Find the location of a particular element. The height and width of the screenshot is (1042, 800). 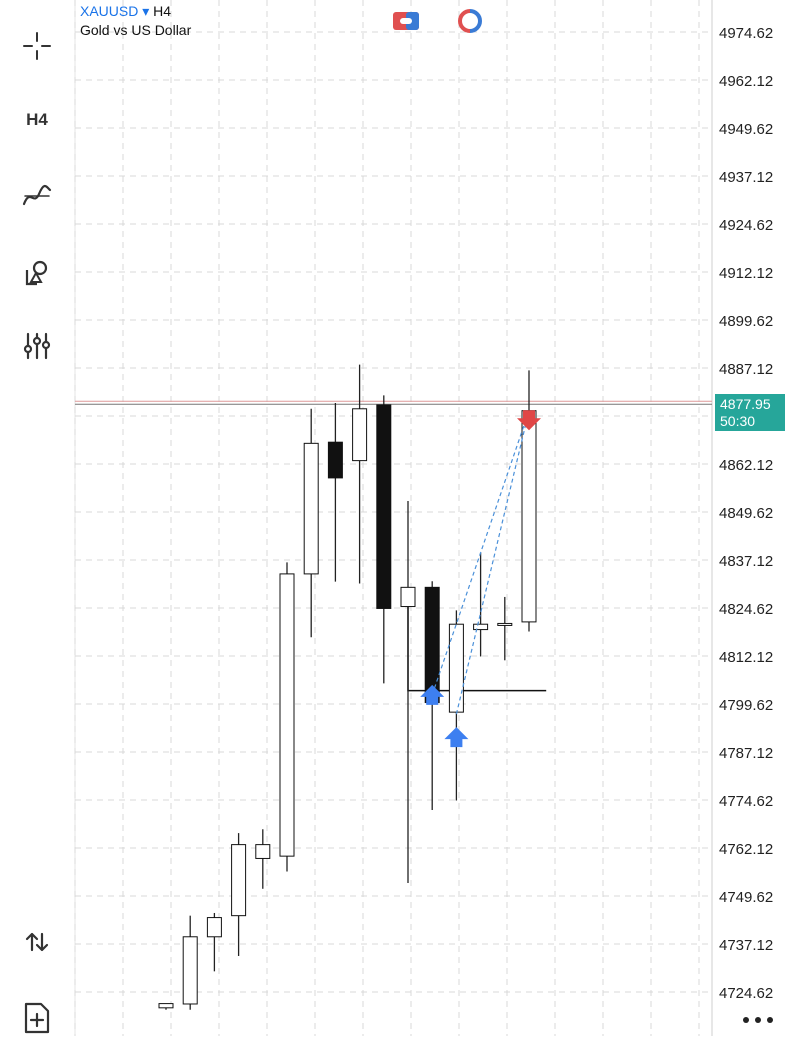

price-tick-label: 4762.12 is located at coordinates (746, 849).